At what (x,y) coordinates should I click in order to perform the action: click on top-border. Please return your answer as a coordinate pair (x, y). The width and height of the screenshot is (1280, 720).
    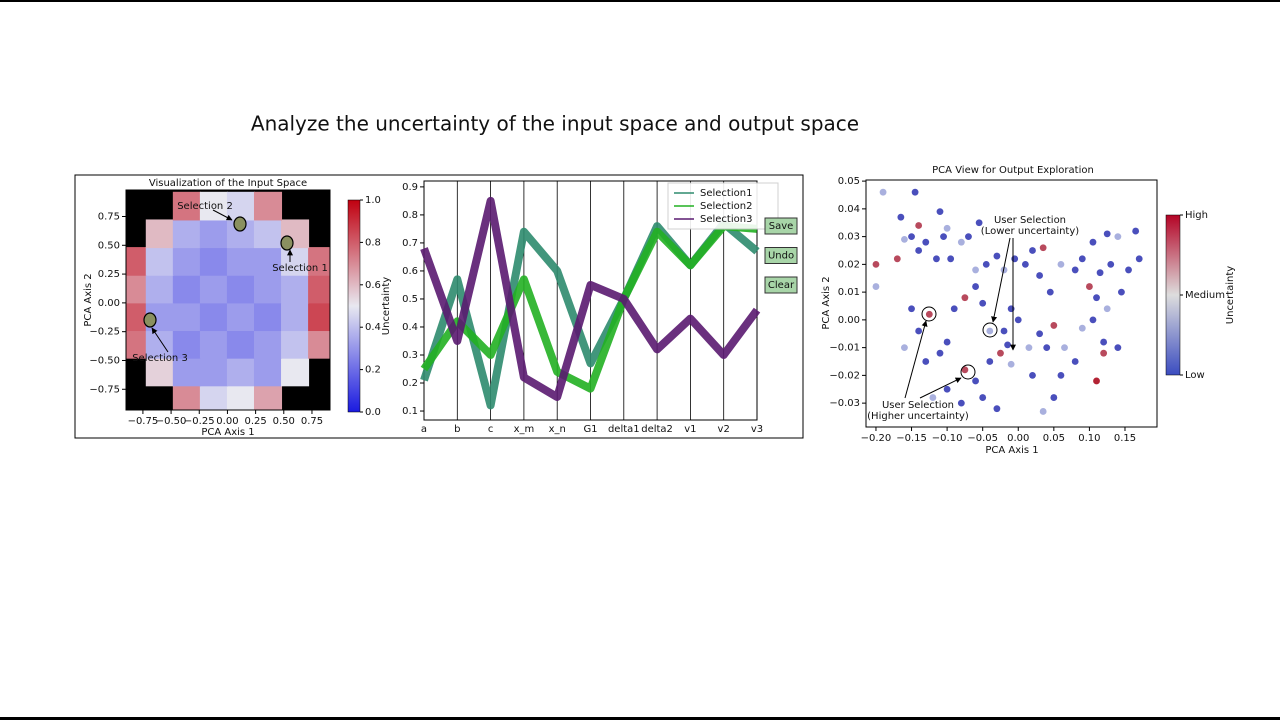
    Looking at the image, I should click on (640, 1).